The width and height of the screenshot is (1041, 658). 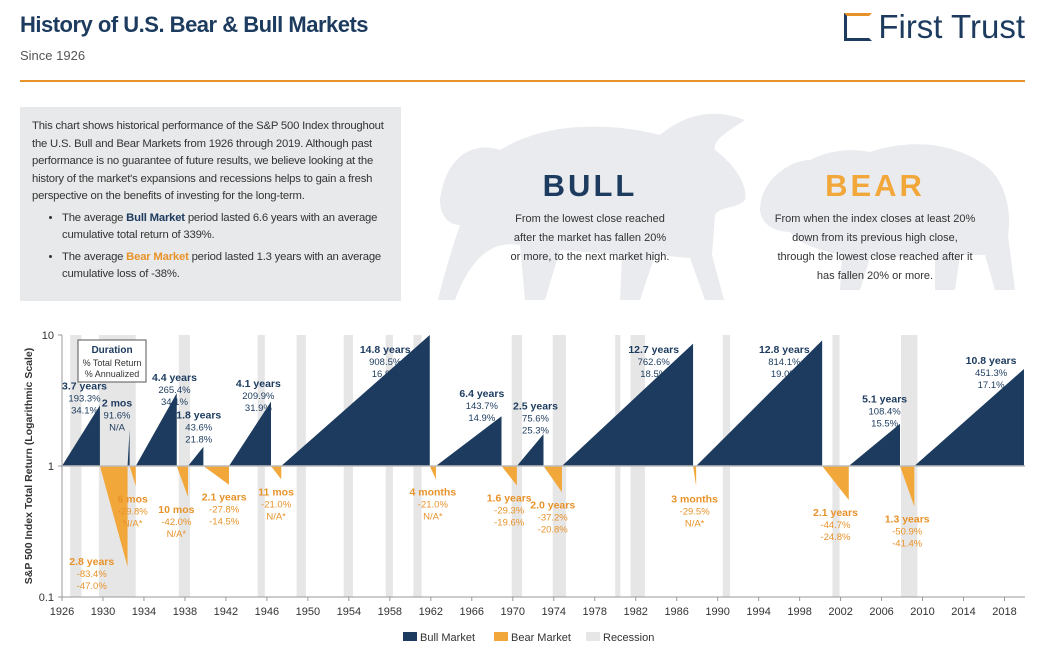 What do you see at coordinates (431, 612) in the screenshot?
I see `x-tick-label: 1962` at bounding box center [431, 612].